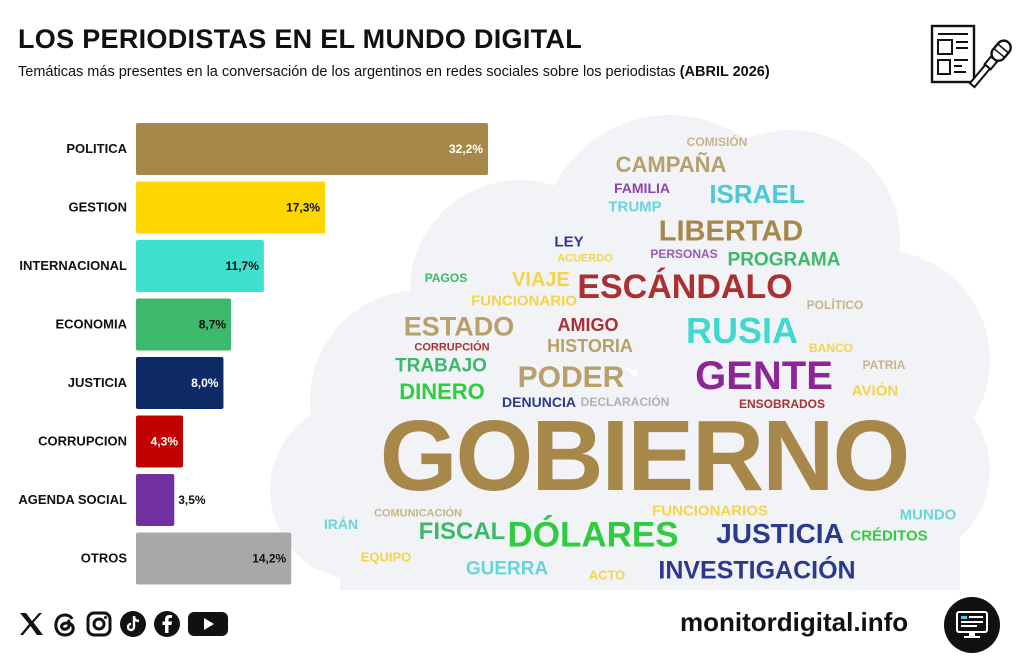 This screenshot has height=660, width=1024. I want to click on word-campana: CAMPAÑA, so click(671, 164).